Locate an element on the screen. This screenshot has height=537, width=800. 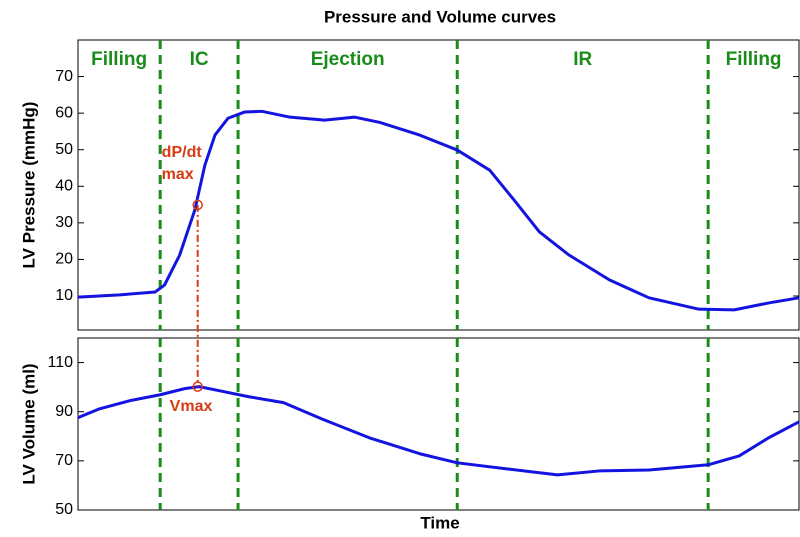
y-axis-label: LV Pressure (mmHg) is located at coordinates (28, 185).